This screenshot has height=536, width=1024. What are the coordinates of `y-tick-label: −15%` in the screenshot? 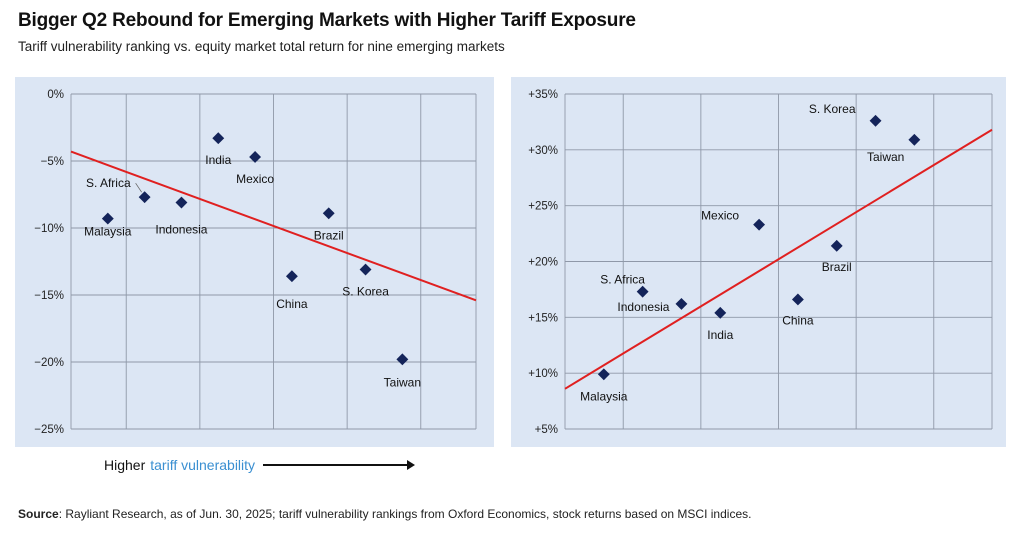 It's located at (49, 296).